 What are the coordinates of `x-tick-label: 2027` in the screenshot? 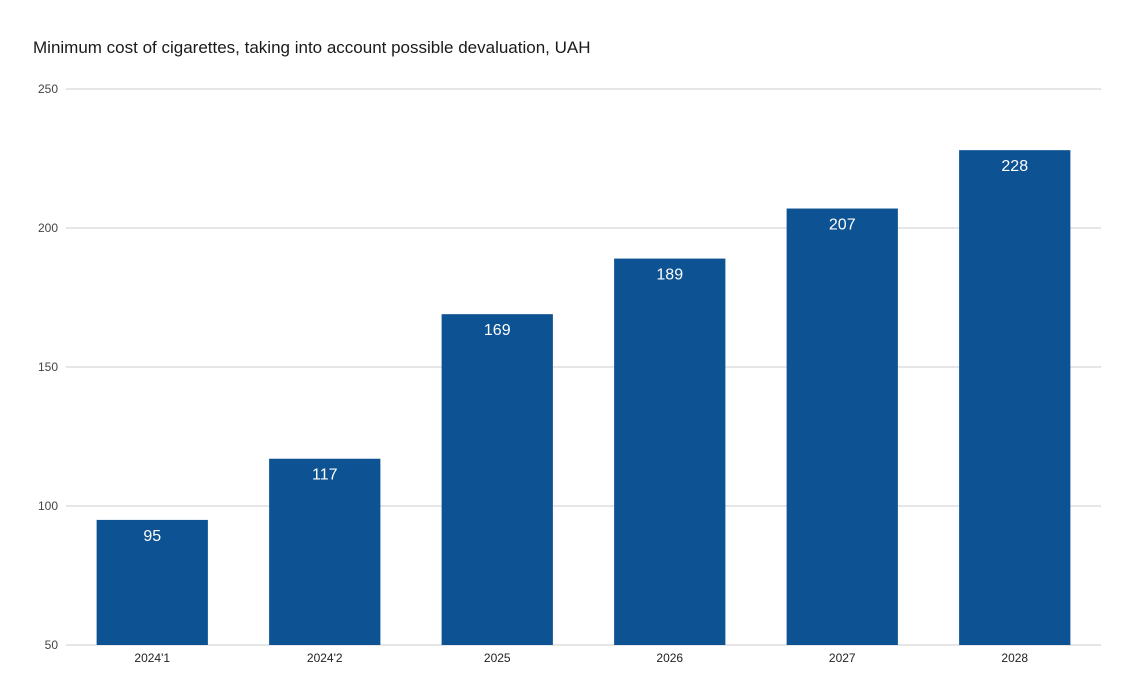 It's located at (842, 658).